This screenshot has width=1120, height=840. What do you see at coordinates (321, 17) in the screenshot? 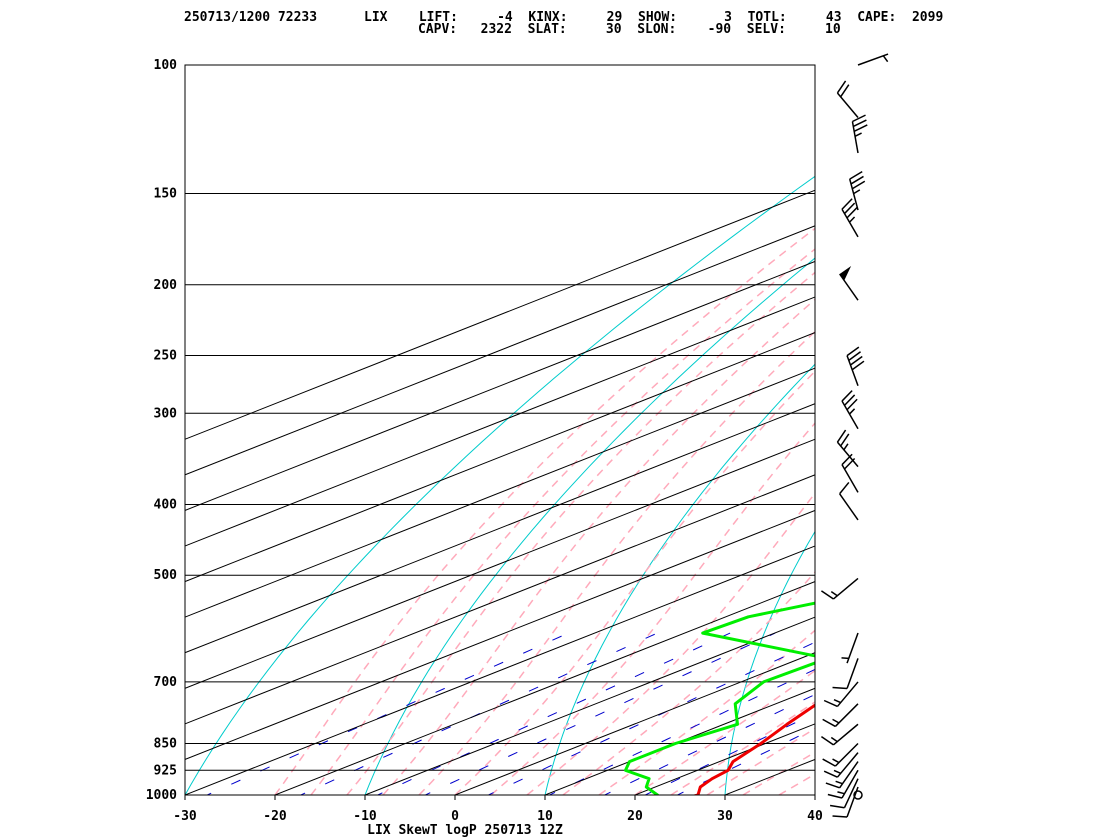
I see `header-station: 72233` at bounding box center [321, 17].